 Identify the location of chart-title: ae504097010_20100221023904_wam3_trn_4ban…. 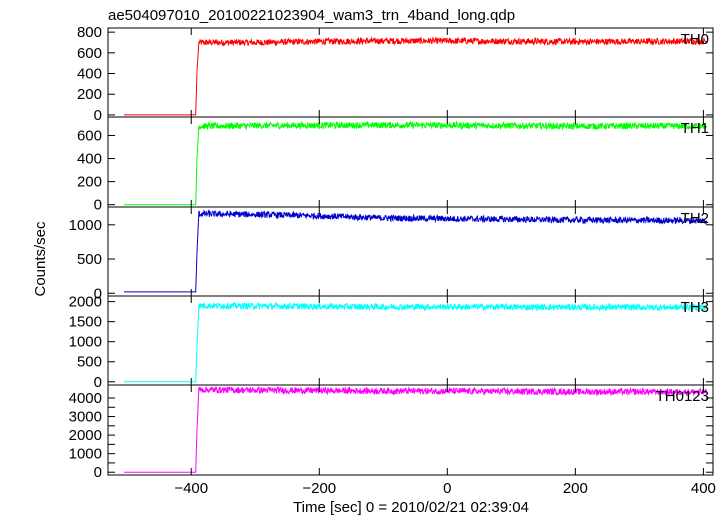
(311, 15).